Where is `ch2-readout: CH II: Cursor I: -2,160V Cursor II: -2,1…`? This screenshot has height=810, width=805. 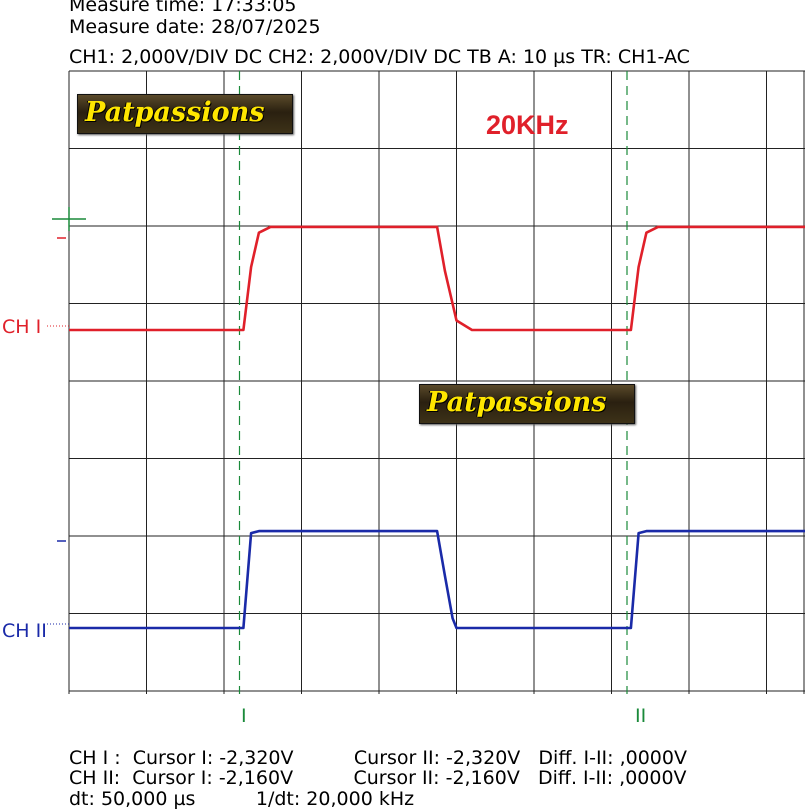 ch2-readout: CH II: Cursor I: -2,160V Cursor II: -2,1… is located at coordinates (378, 778).